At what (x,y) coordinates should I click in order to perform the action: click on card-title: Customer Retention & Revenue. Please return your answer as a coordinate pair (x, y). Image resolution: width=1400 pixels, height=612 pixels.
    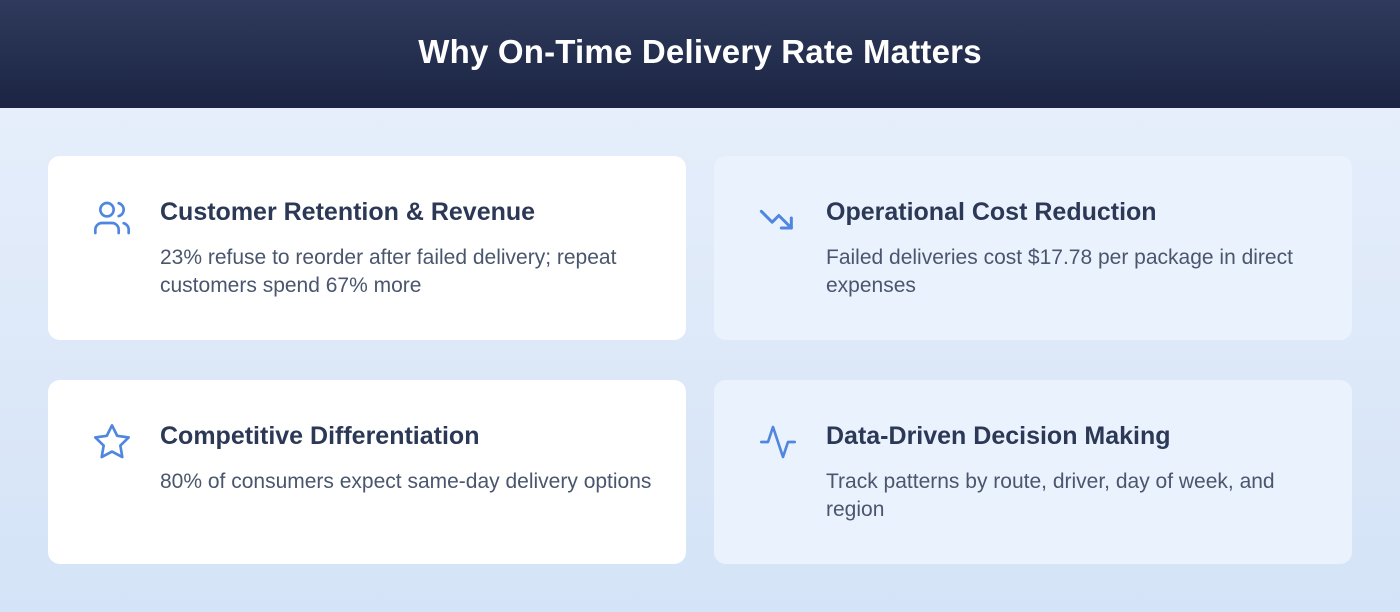
    Looking at the image, I should click on (348, 212).